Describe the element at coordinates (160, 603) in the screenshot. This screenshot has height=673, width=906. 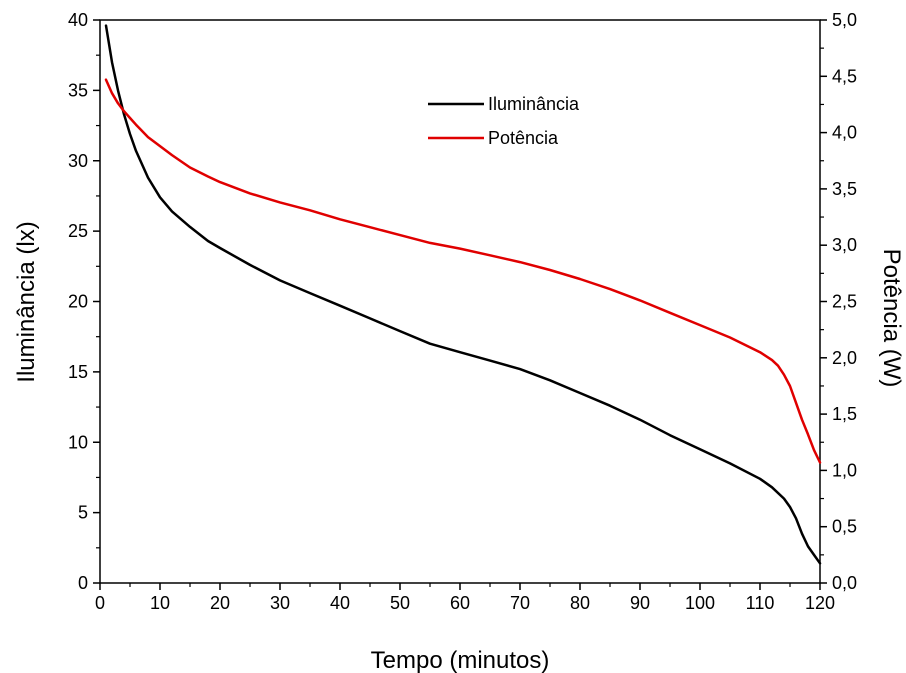
I see `x-tick-label: 10` at that location.